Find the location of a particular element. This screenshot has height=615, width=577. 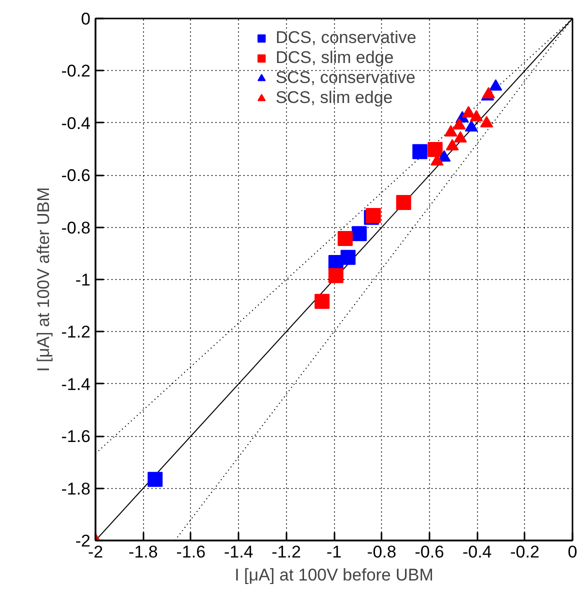

legend-label: SCS, slim edge is located at coordinates (334, 98).